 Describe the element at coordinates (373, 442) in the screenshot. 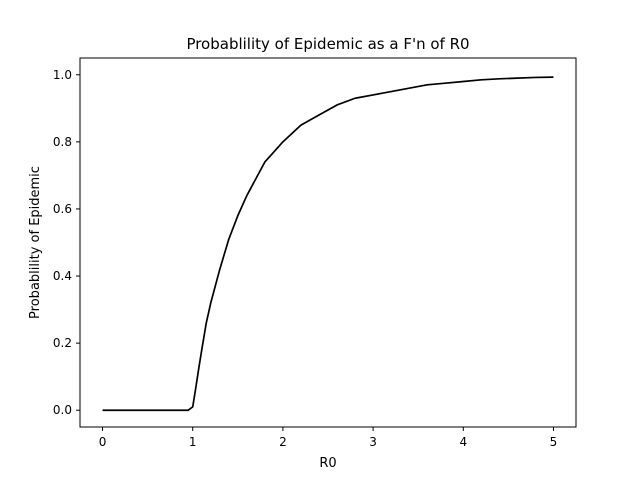

I see `x-tick-label: 3` at that location.